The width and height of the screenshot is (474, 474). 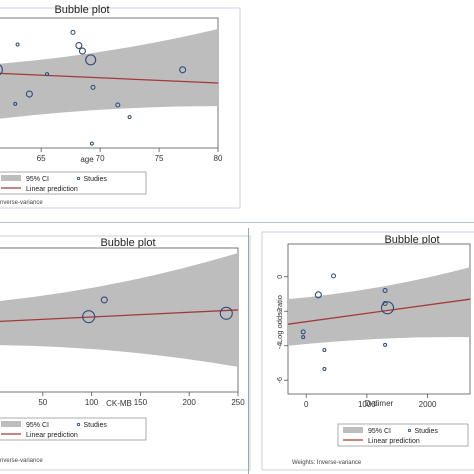 I want to click on panel-divider-horizontal, so click(x=237, y=222).